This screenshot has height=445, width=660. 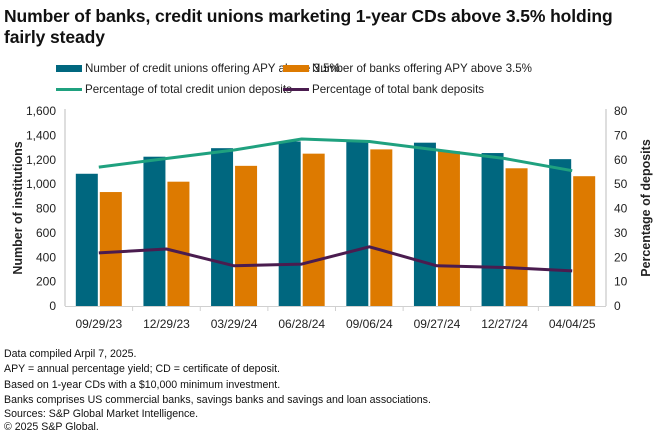 What do you see at coordinates (422, 68) in the screenshot?
I see `legend-label: Number of banks offering APY above 3.5%` at bounding box center [422, 68].